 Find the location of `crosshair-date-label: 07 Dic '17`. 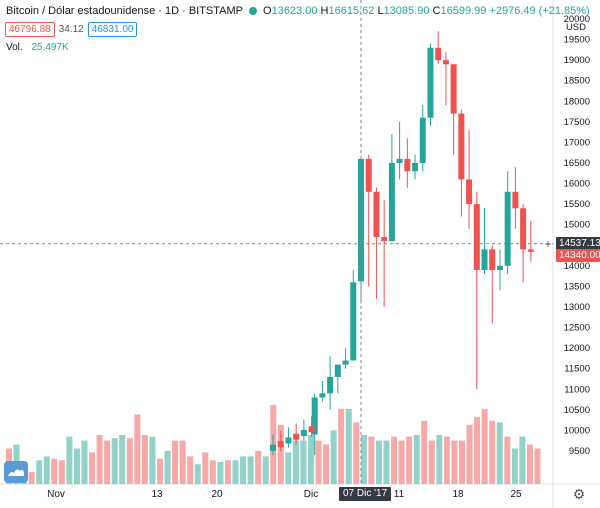

crosshair-date-label: 07 Dic '17 is located at coordinates (365, 494).